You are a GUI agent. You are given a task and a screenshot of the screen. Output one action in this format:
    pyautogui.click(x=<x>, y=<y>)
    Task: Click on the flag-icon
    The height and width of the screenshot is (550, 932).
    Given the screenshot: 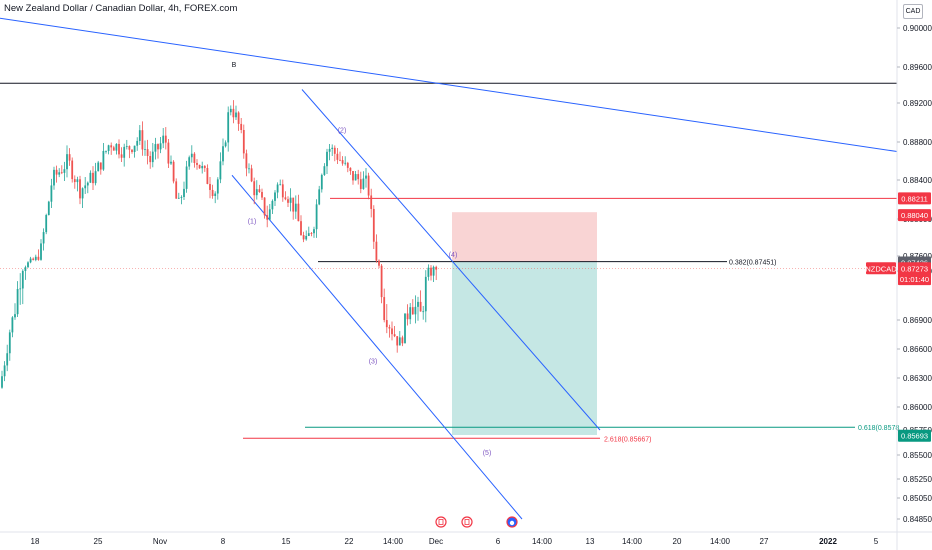 What is the action you would take?
    pyautogui.click(x=467, y=522)
    